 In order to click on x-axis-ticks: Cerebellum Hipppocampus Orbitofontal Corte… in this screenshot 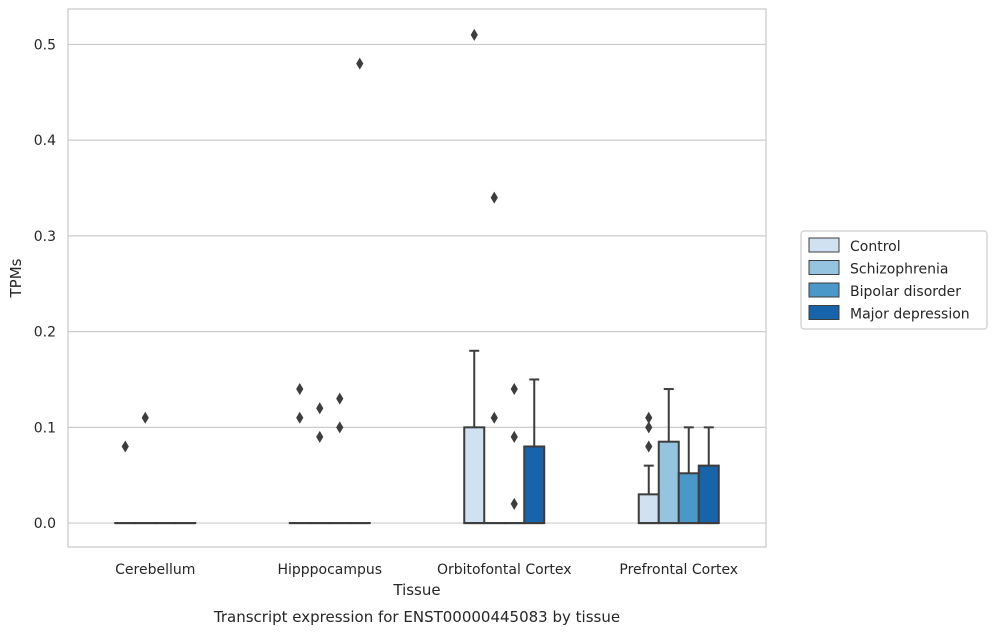, I will do `click(426, 570)`.